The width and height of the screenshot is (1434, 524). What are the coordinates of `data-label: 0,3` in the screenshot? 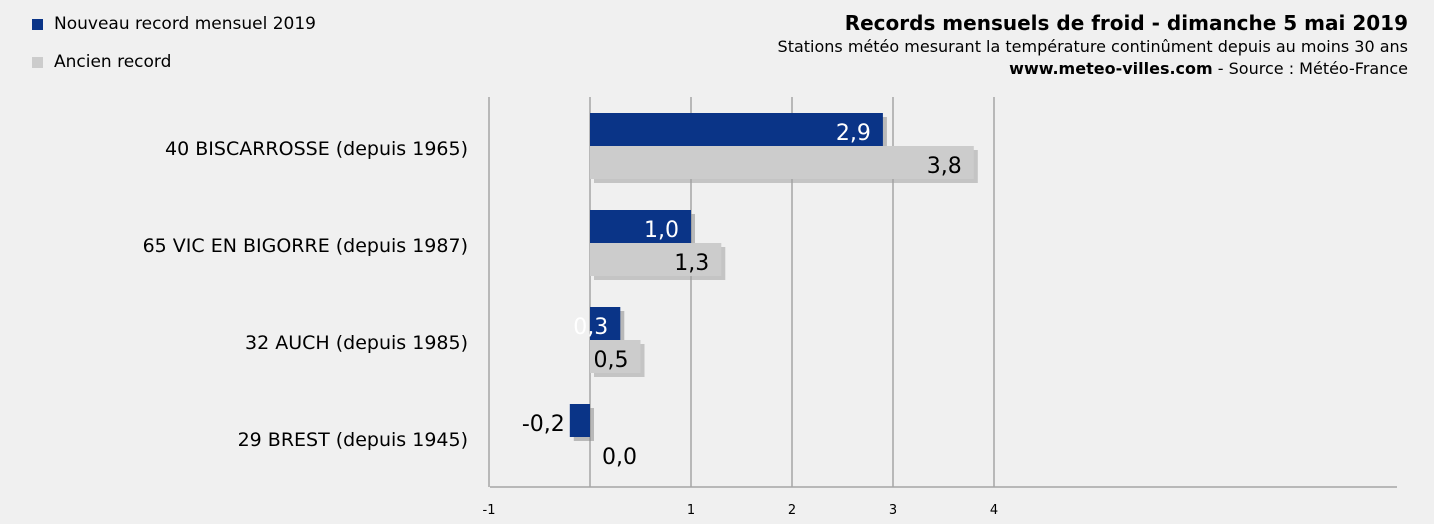 It's located at (590, 327).